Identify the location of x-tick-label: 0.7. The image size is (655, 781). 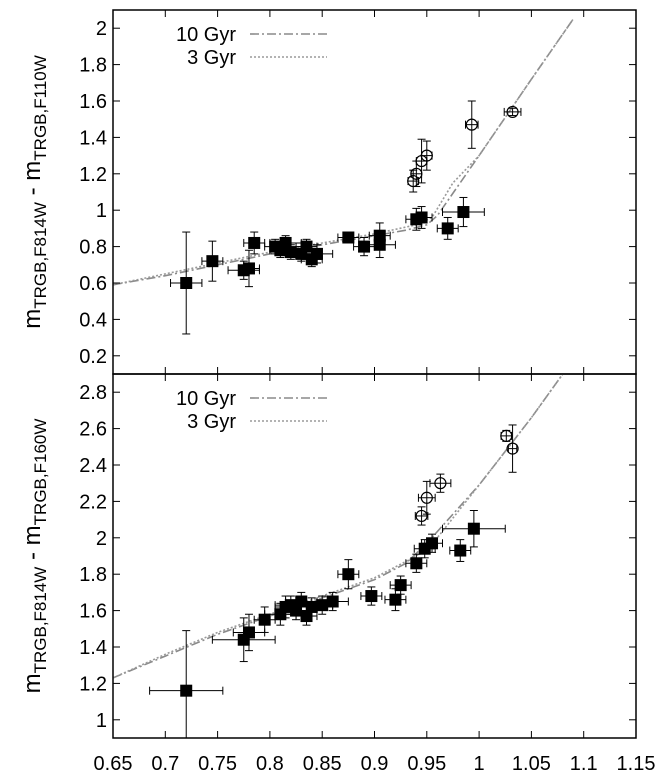
(165, 764).